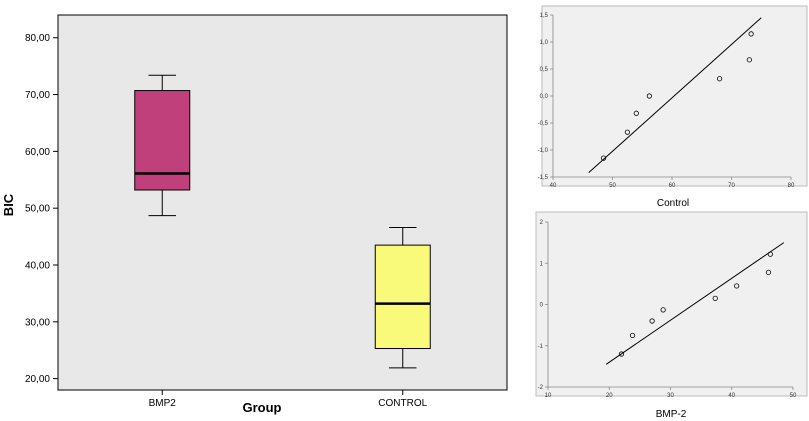  Describe the element at coordinates (544, 70) in the screenshot. I see `qq-y-tick-label: 0,5` at that location.